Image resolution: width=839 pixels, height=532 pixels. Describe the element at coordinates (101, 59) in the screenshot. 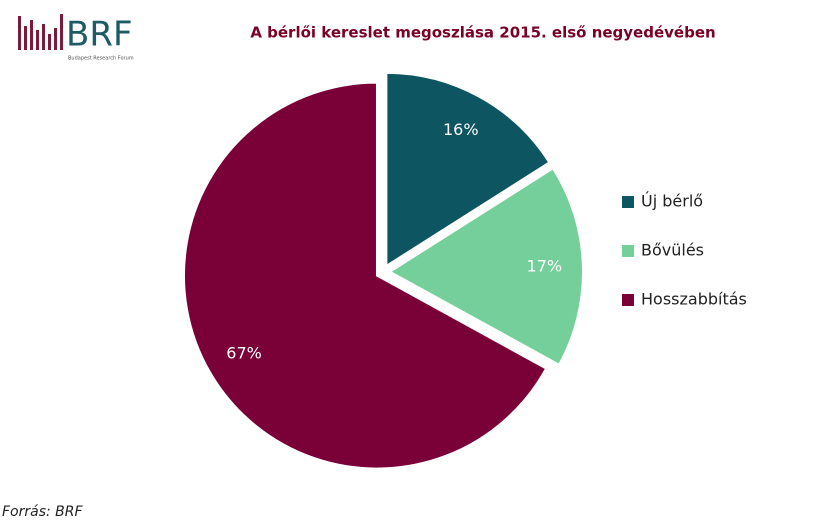

I see `logo-subtitle: Budapest Research Forum` at that location.